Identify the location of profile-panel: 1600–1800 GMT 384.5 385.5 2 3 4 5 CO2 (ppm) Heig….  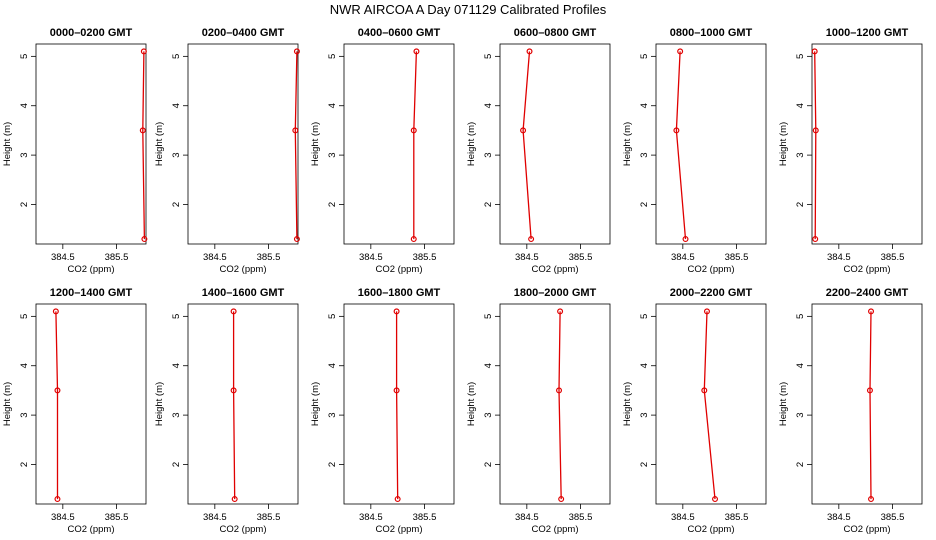
(382, 411).